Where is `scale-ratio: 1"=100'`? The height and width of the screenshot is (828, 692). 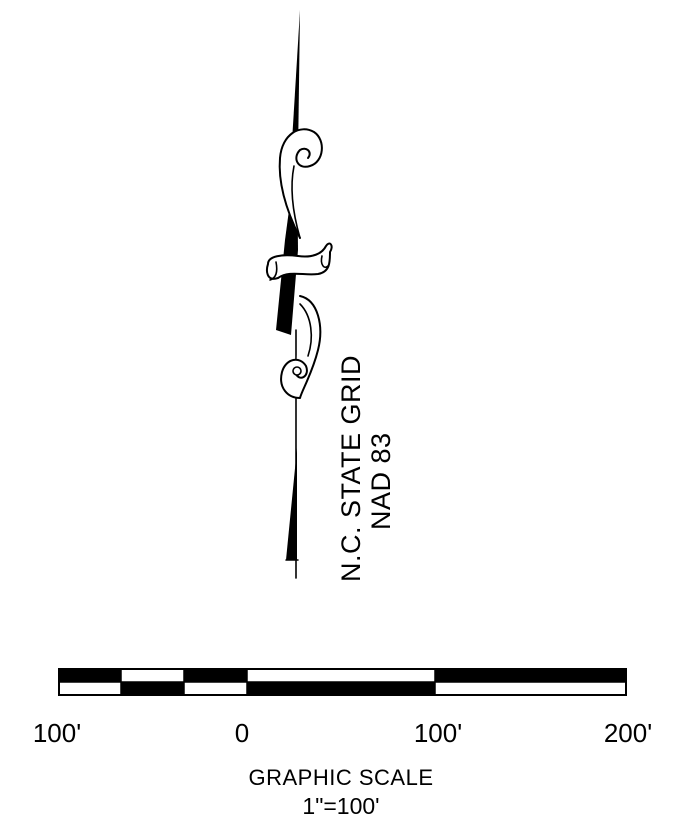
scale-ratio: 1"=100' is located at coordinates (340, 806).